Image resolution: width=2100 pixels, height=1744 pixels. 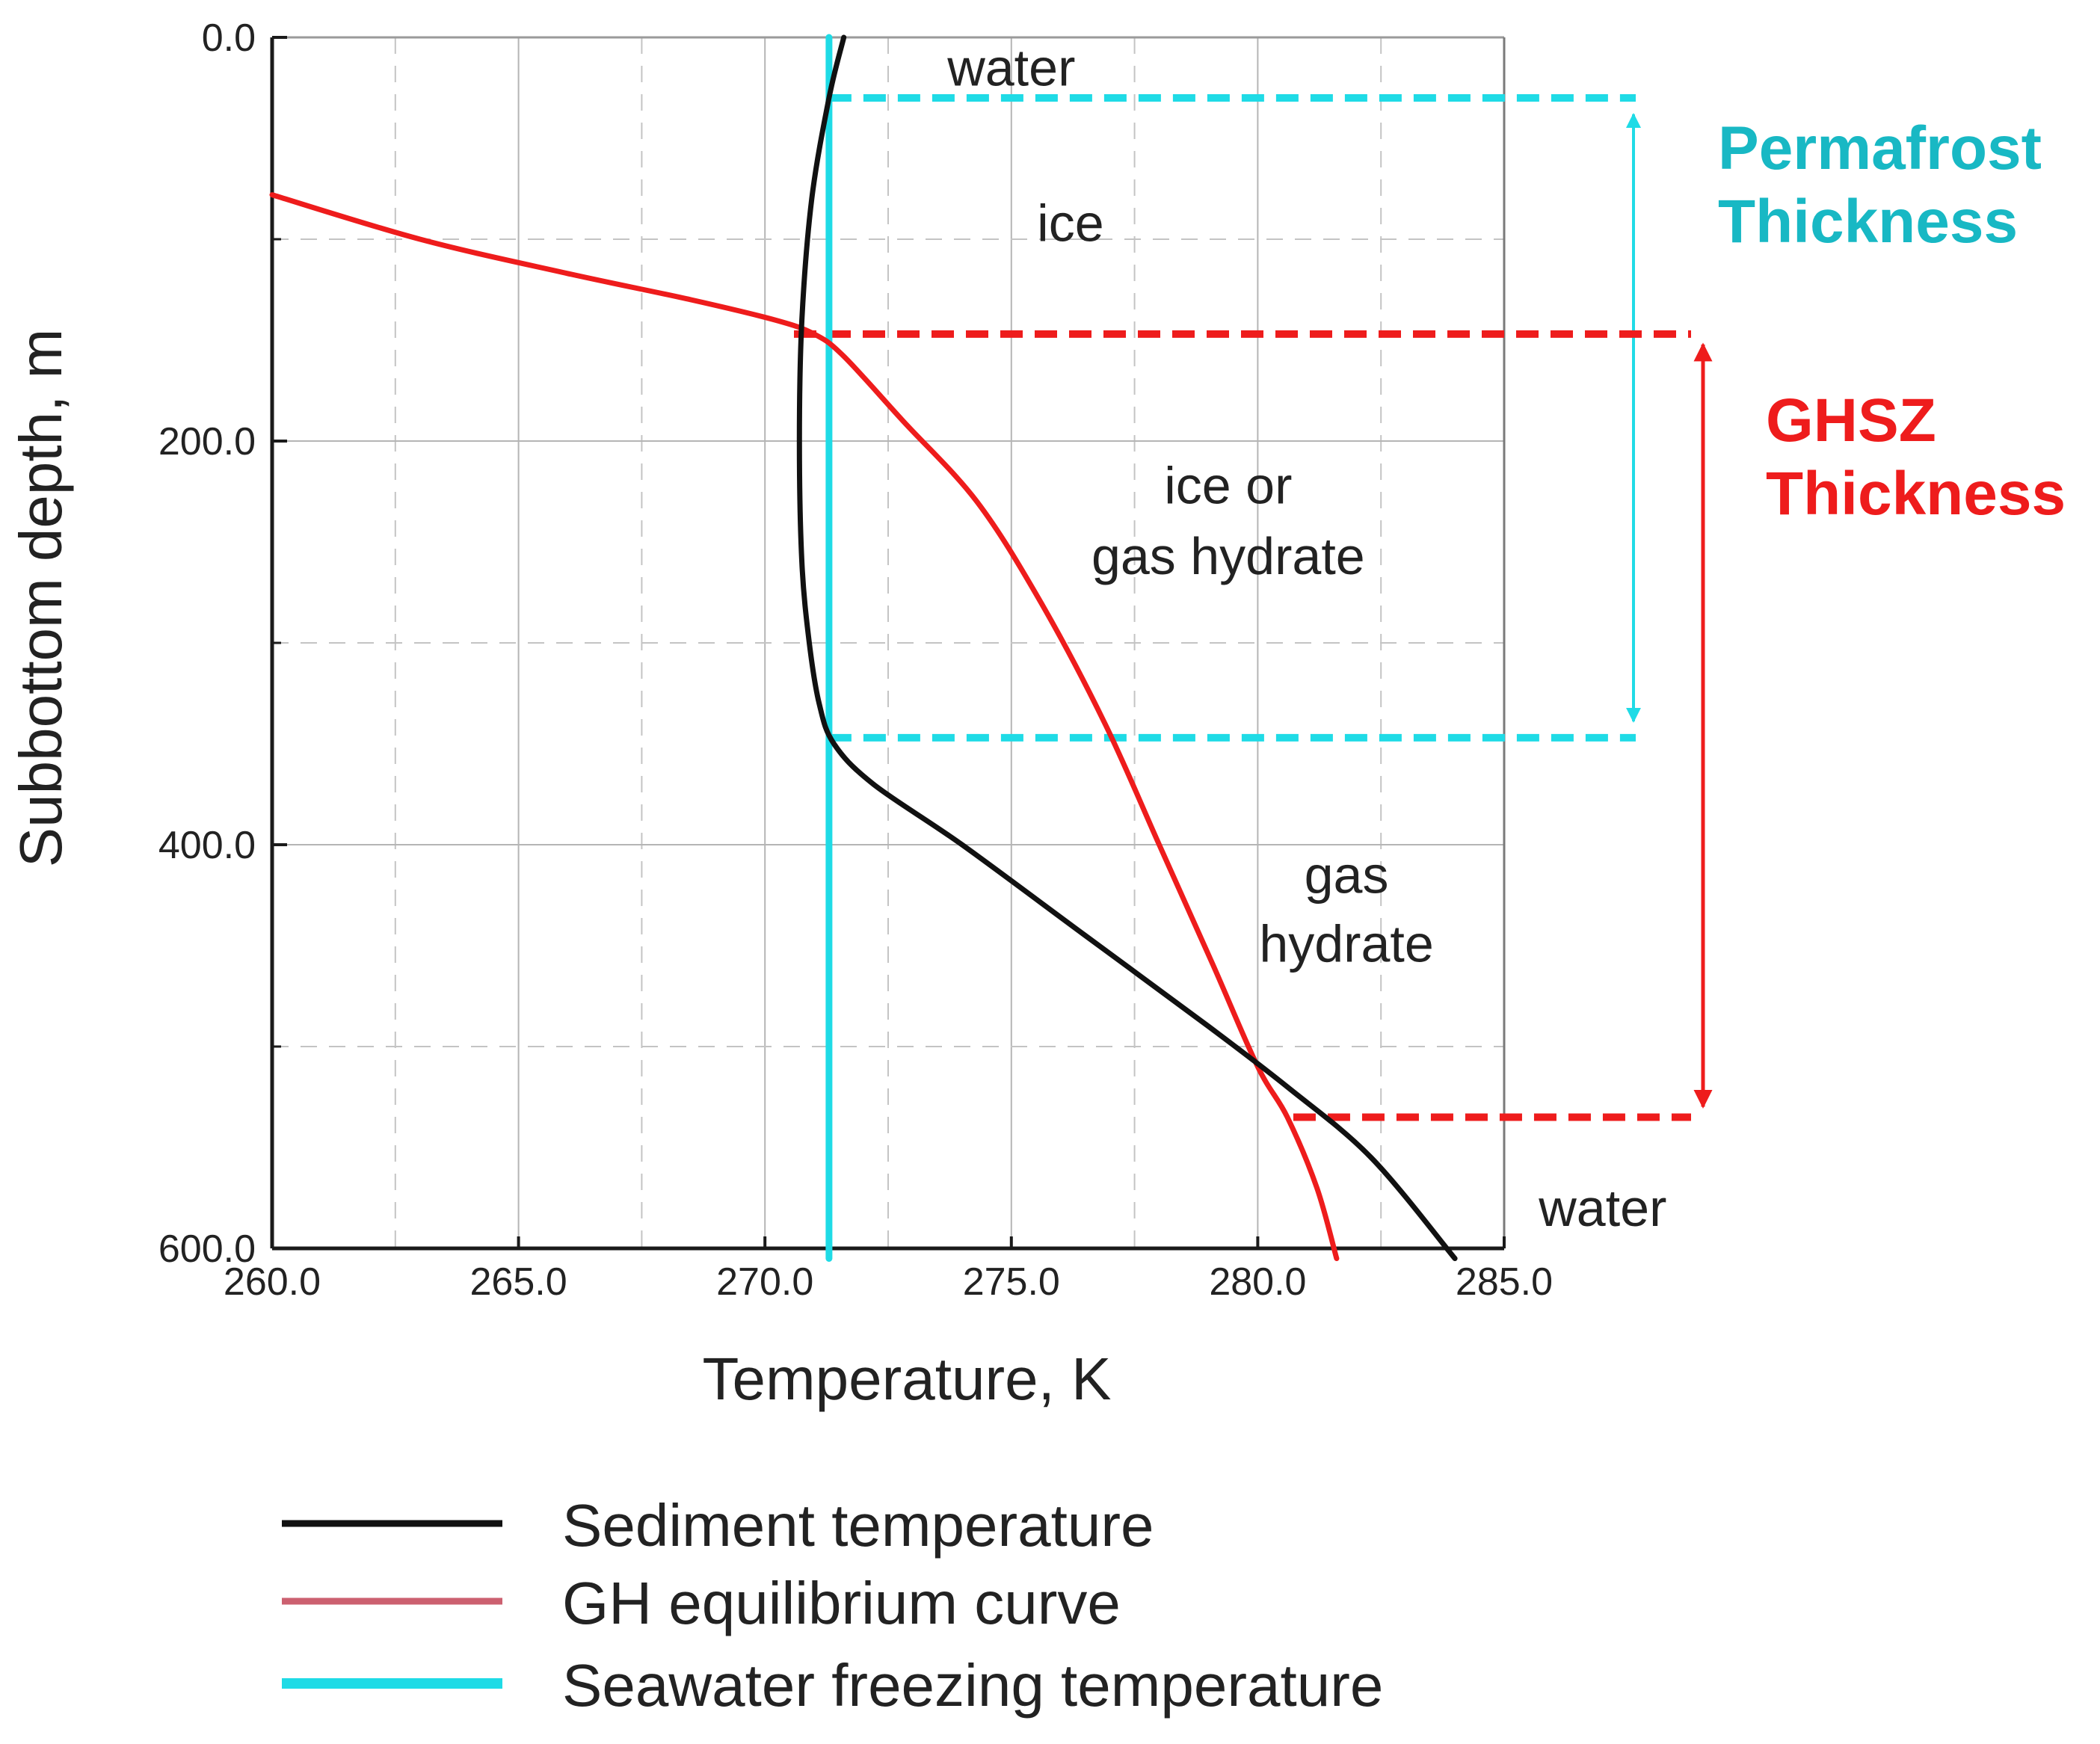 I want to click on ghsz-label-line2: Thickness, so click(x=1916, y=494).